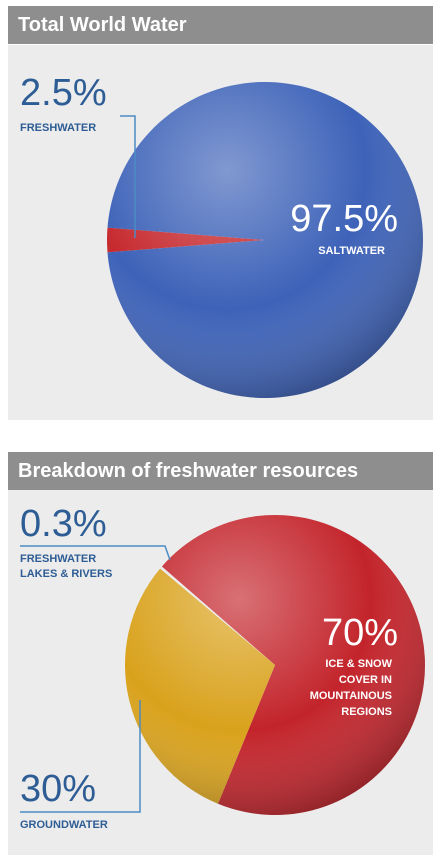 This screenshot has height=859, width=441. Describe the element at coordinates (220, 25) in the screenshot. I see `chart-title: Total World Water` at that location.